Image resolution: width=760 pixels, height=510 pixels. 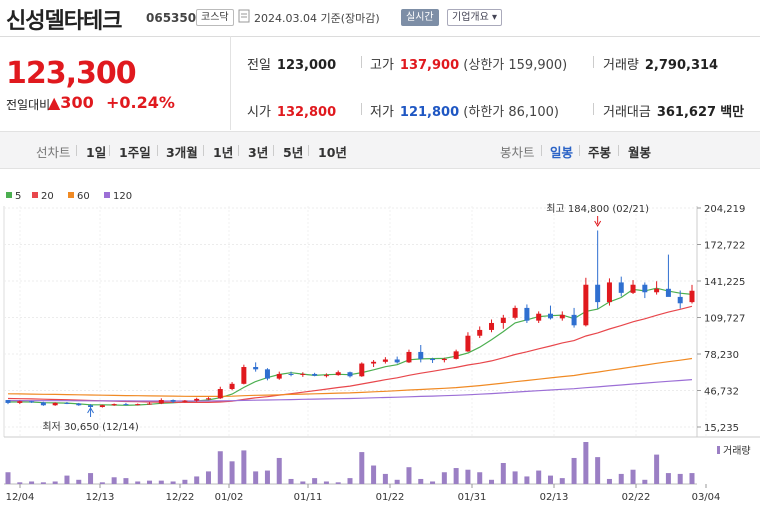 I want to click on volume-label: 거래량, so click(x=737, y=451).